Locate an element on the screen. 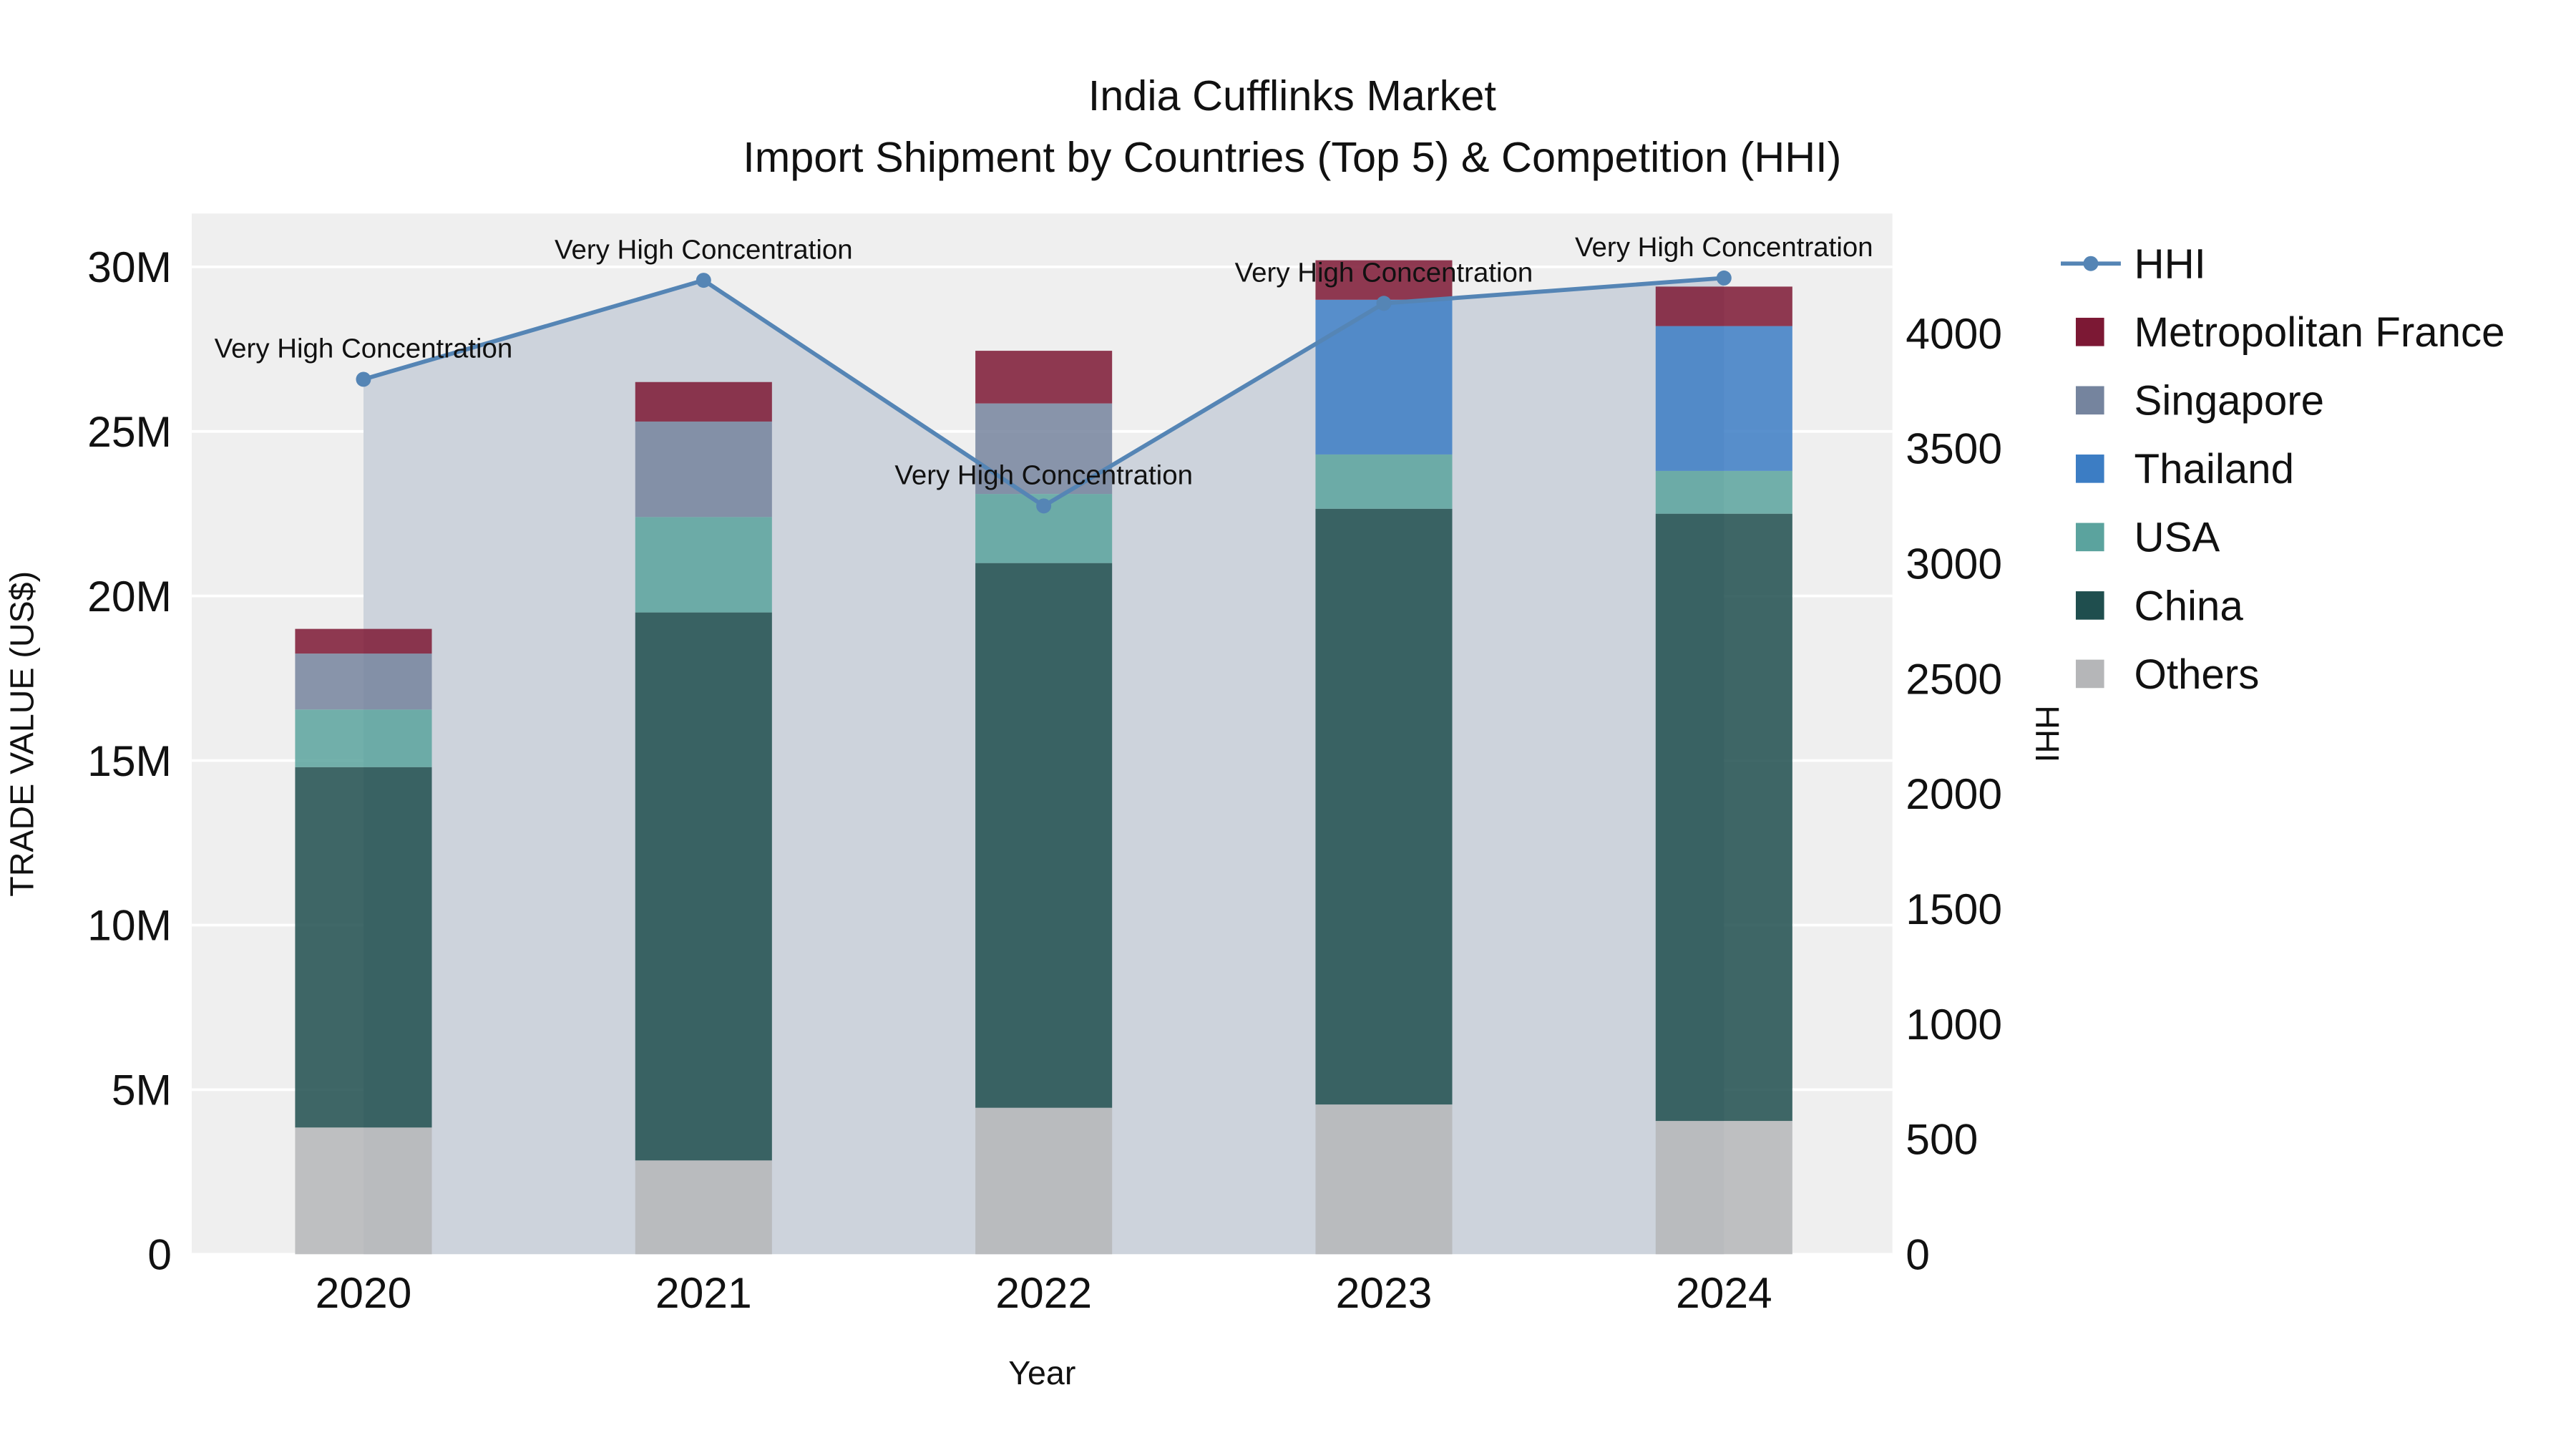 Image resolution: width=2576 pixels, height=1453 pixels. legend-label: Singapore is located at coordinates (2230, 401).